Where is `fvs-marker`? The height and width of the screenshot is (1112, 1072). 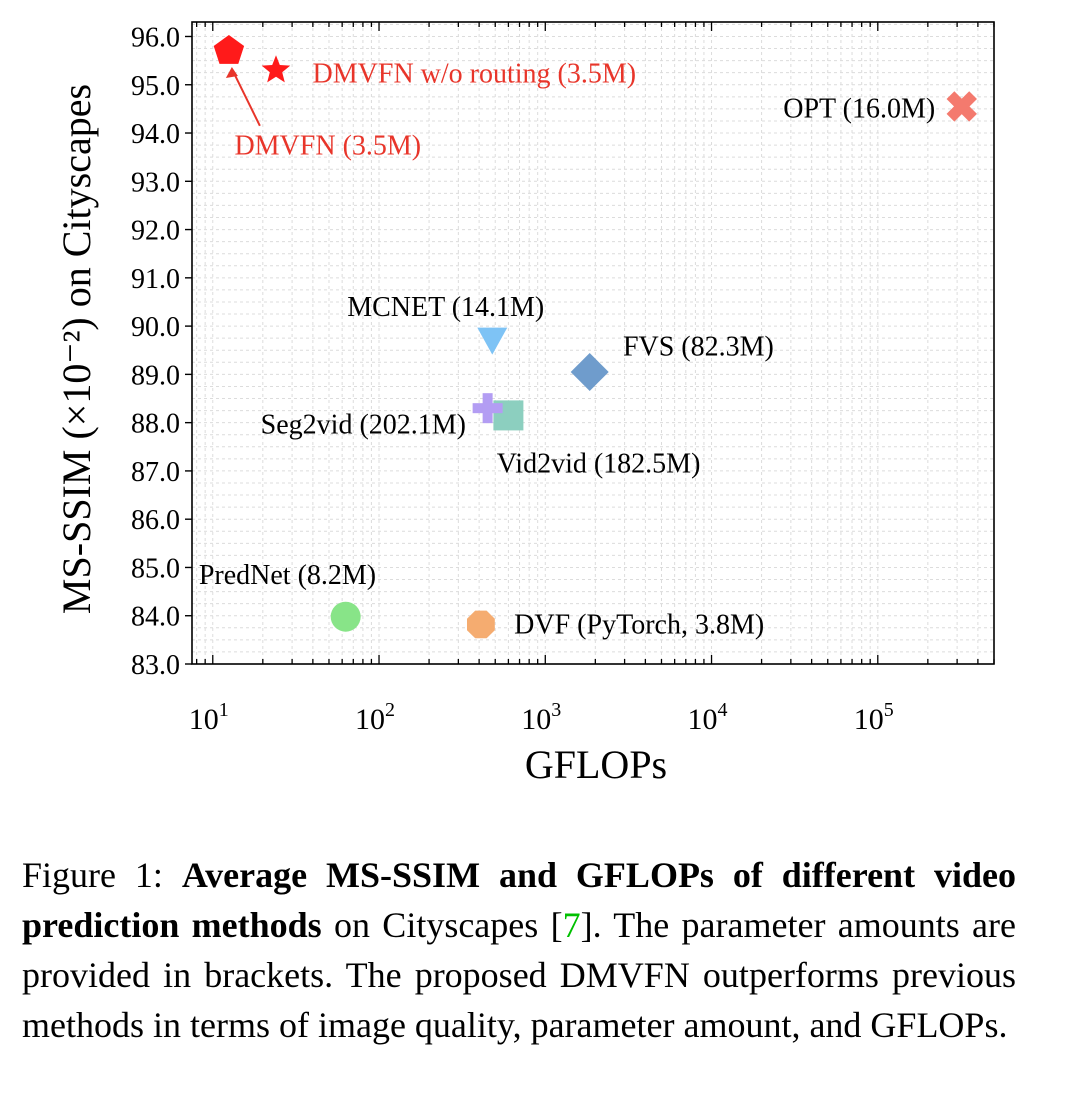 fvs-marker is located at coordinates (589, 371).